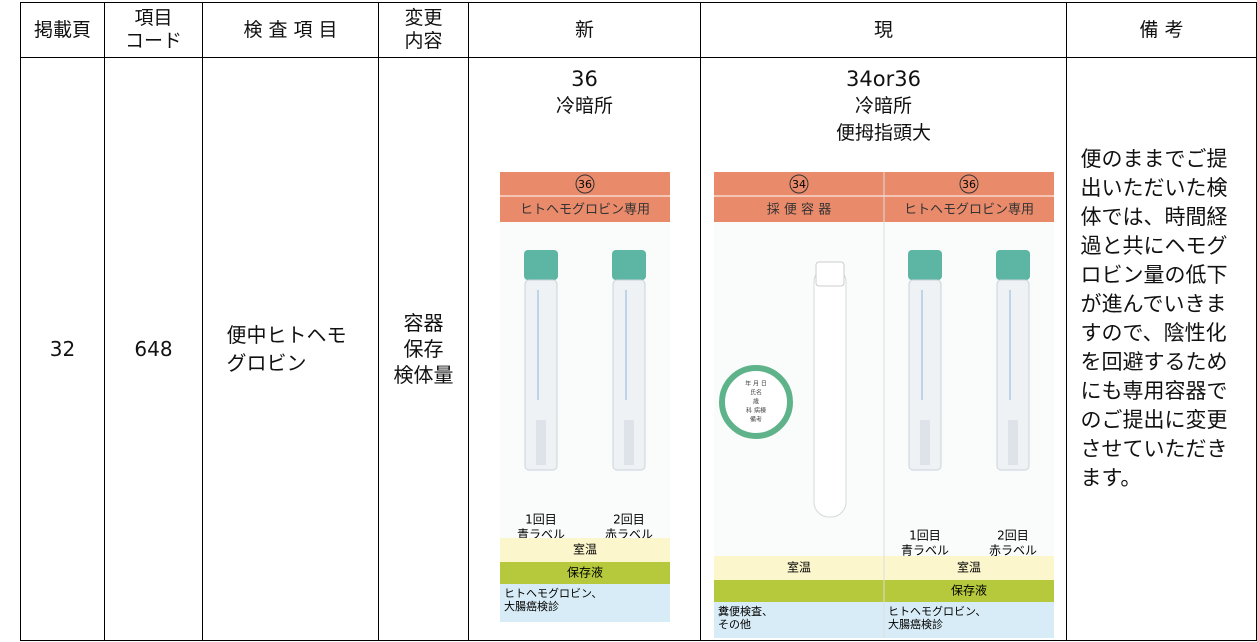 This screenshot has width=1257, height=642. What do you see at coordinates (830, 274) in the screenshot?
I see `long-tube-cap` at bounding box center [830, 274].